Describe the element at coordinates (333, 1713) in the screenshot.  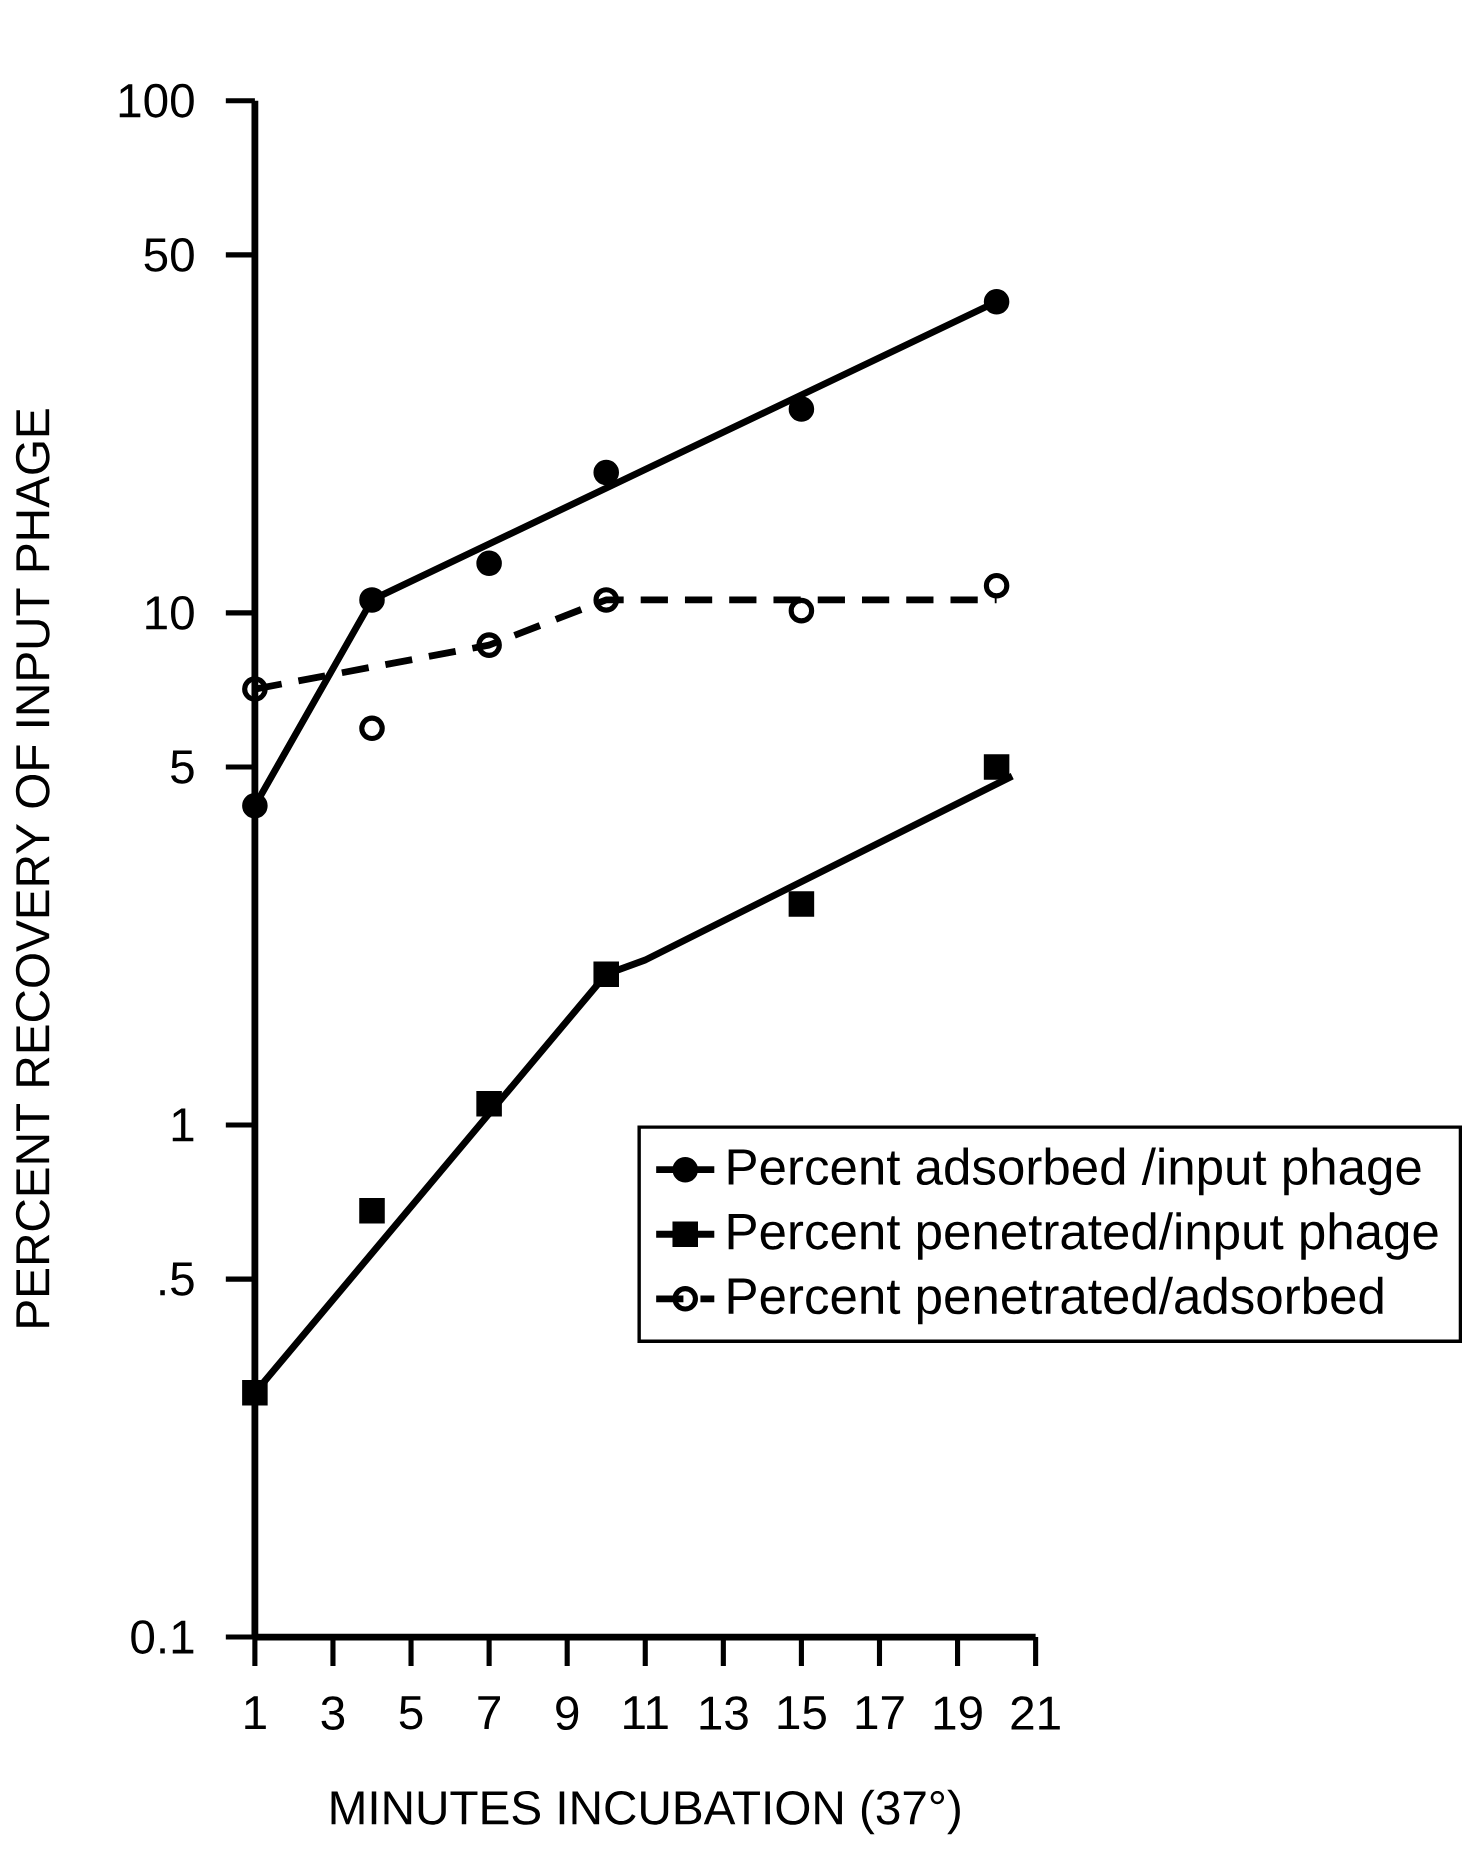
I see `x-tick-label: 3` at that location.